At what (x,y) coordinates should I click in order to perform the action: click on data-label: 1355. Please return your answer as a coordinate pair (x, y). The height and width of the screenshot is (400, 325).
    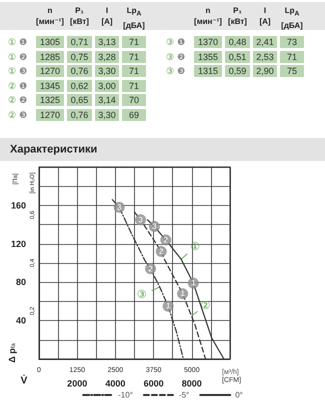
    Looking at the image, I should click on (208, 56).